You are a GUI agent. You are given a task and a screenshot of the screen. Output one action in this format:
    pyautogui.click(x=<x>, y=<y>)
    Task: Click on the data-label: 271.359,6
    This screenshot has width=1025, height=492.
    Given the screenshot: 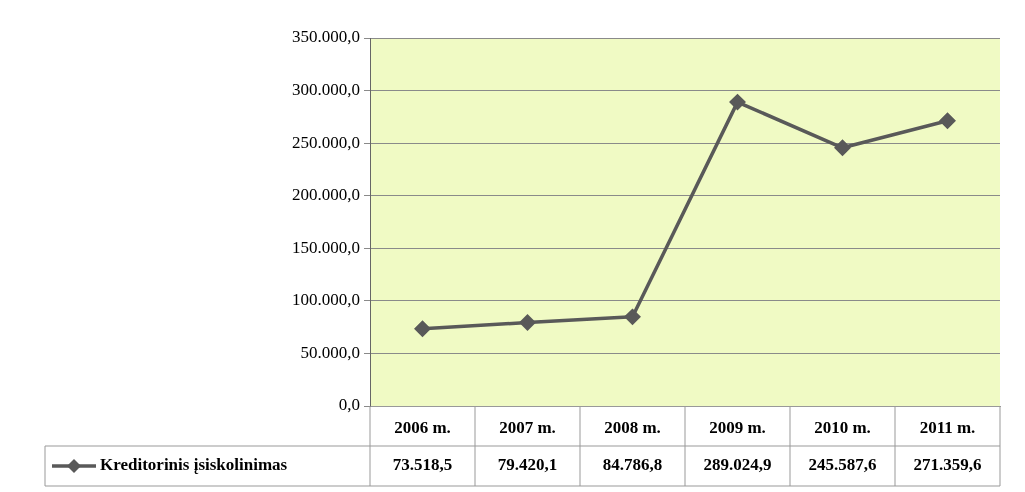 What is the action you would take?
    pyautogui.click(x=947, y=465)
    